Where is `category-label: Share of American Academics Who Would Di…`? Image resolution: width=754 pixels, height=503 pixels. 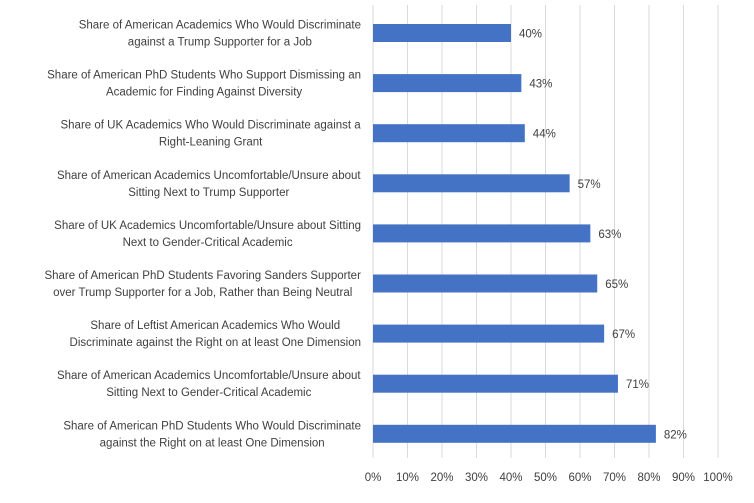
category-label: Share of American Academics Who Would Di… is located at coordinates (220, 34).